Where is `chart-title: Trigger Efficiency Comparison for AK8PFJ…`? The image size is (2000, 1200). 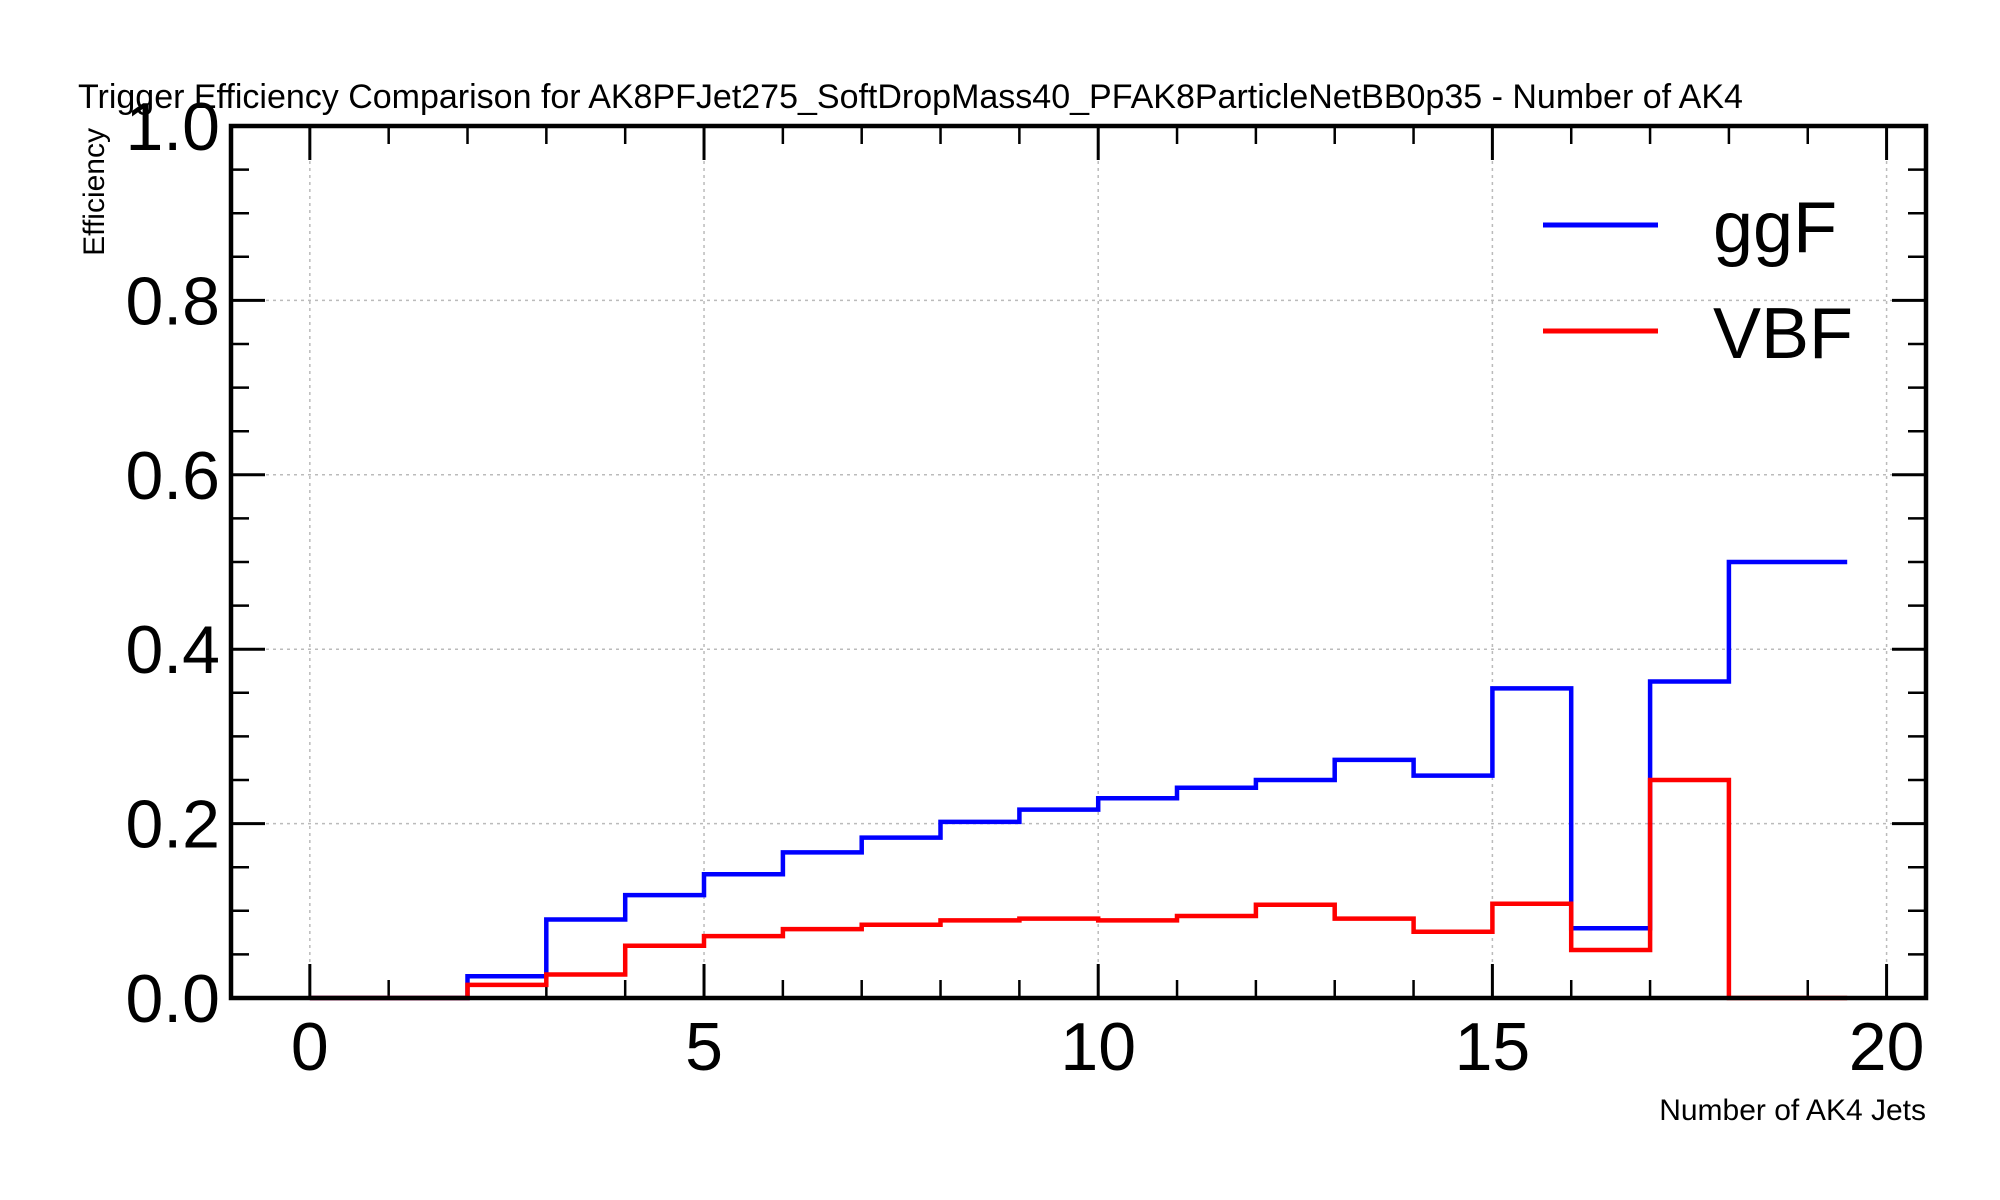 chart-title: Trigger Efficiency Comparison for AK8PFJ… is located at coordinates (910, 97).